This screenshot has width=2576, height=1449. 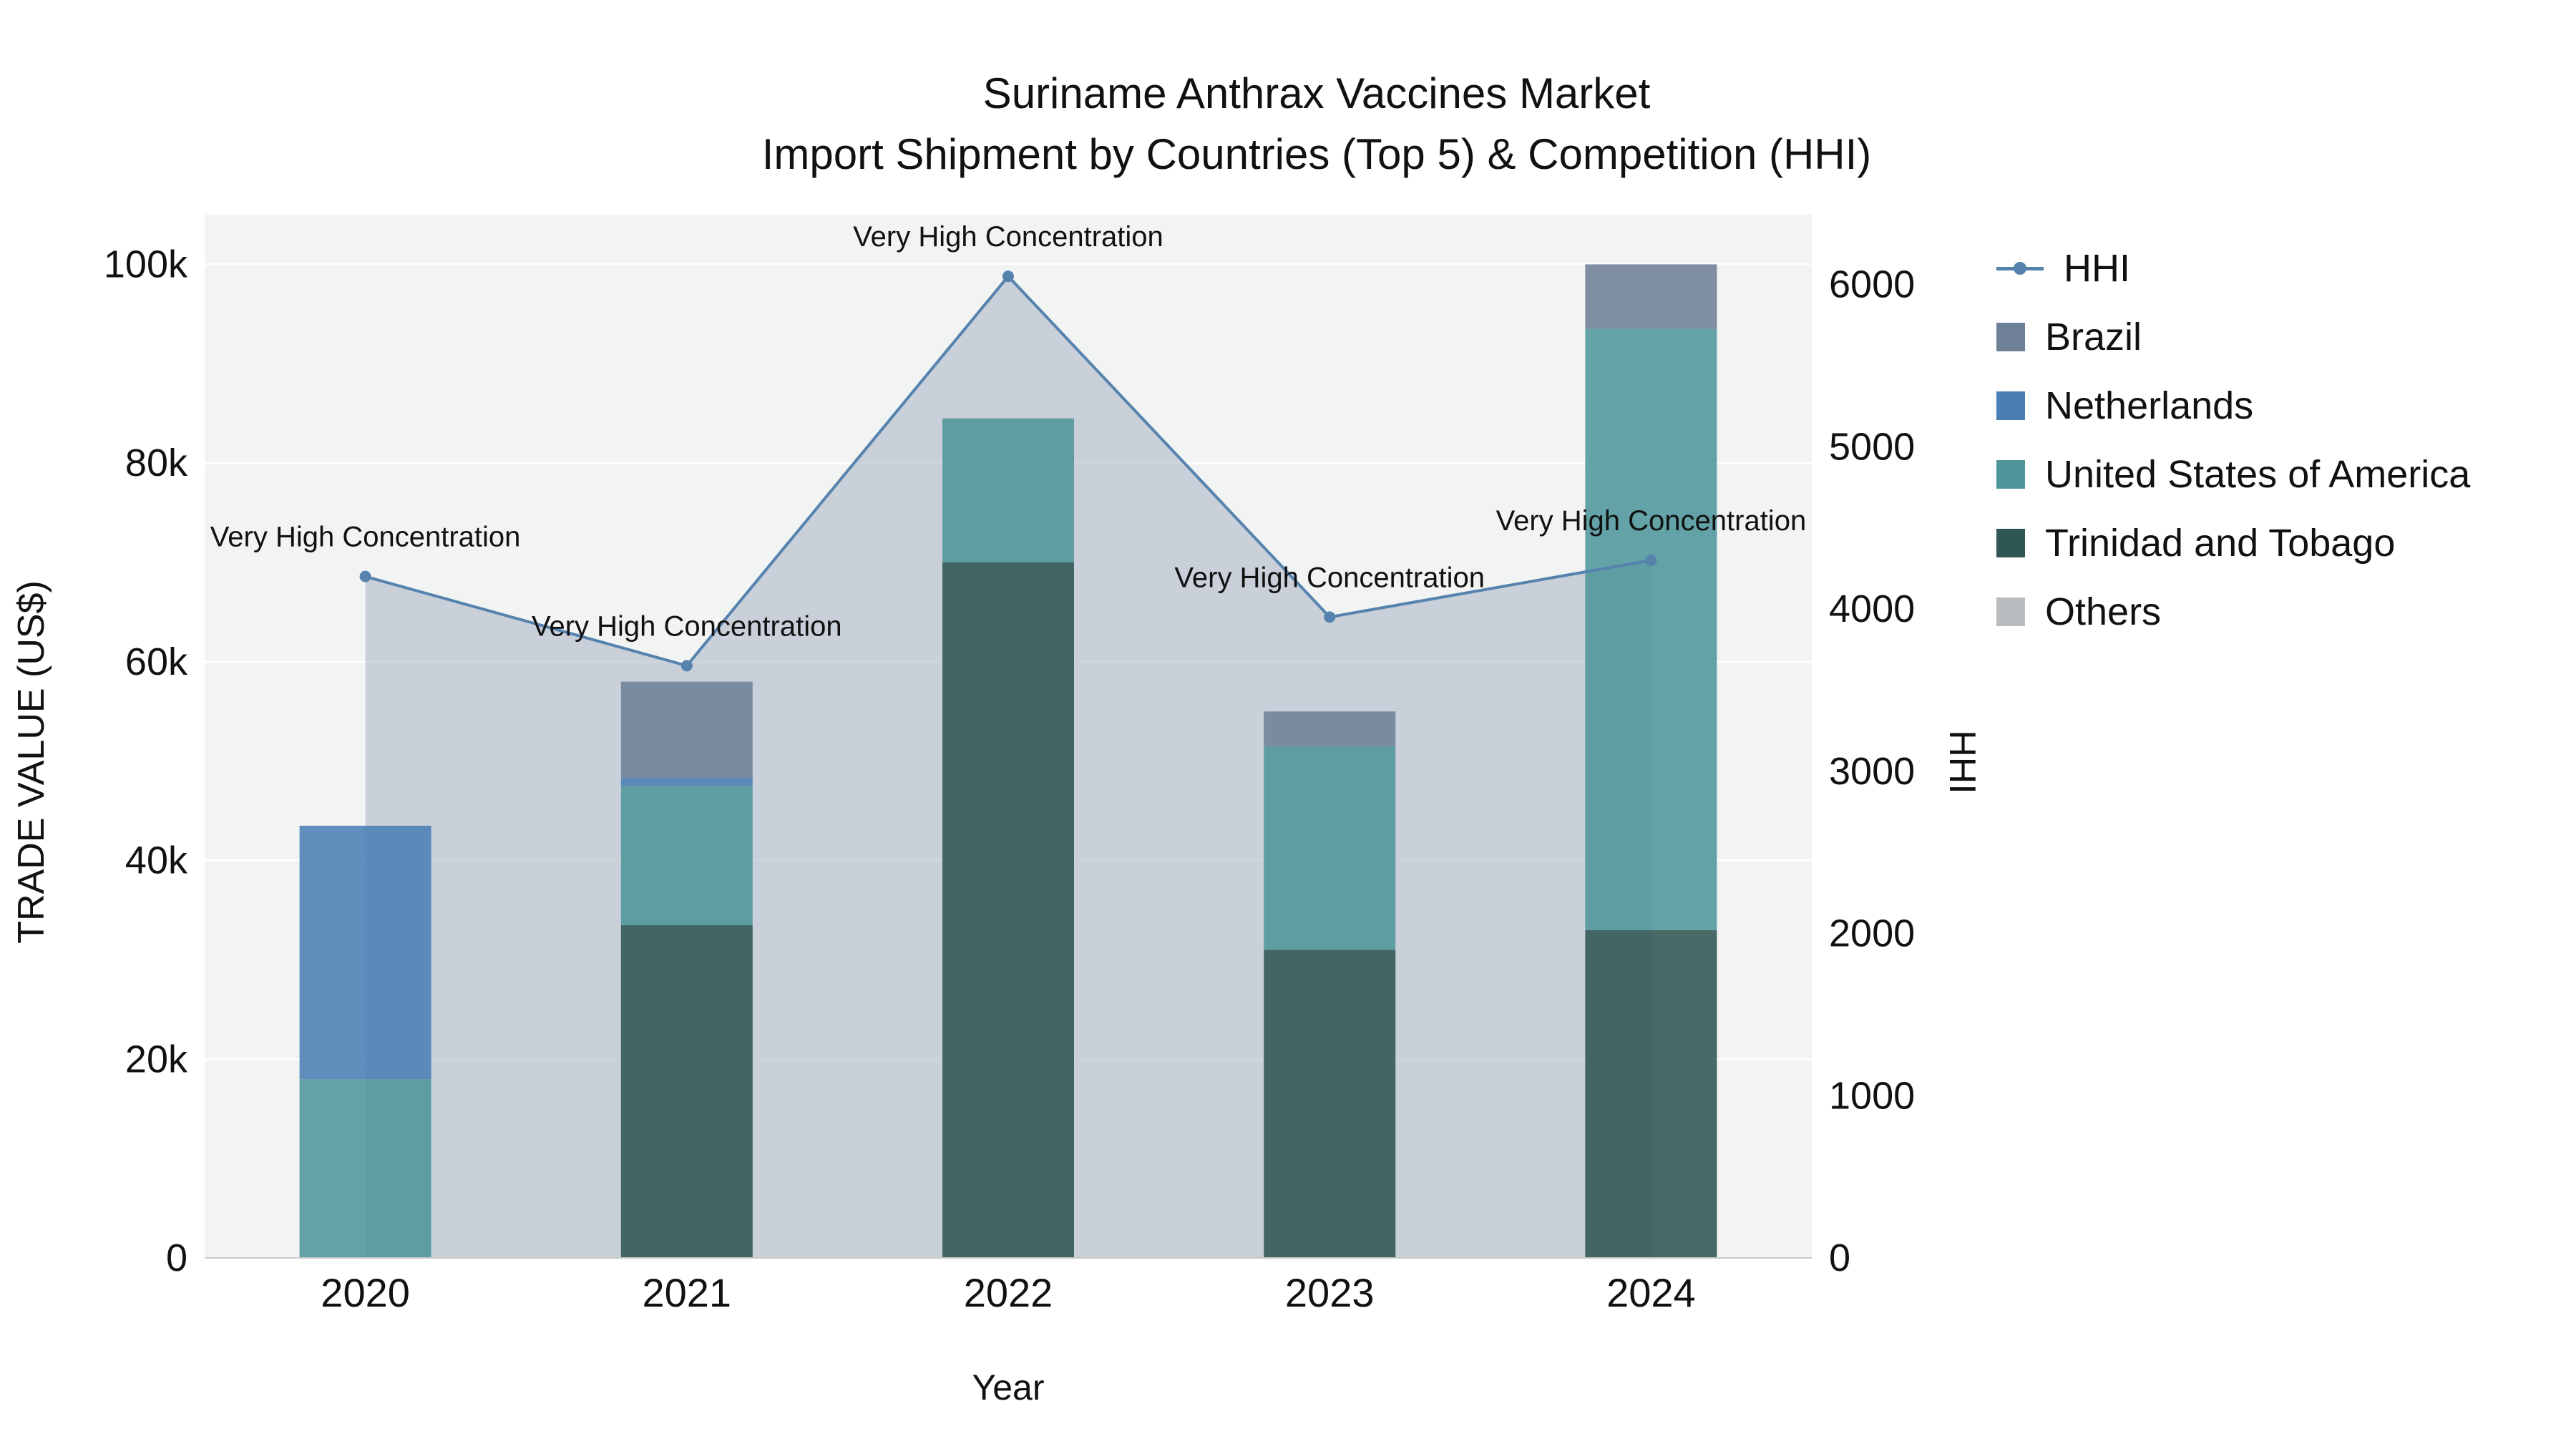 What do you see at coordinates (2103, 611) in the screenshot?
I see `legend-label: Others` at bounding box center [2103, 611].